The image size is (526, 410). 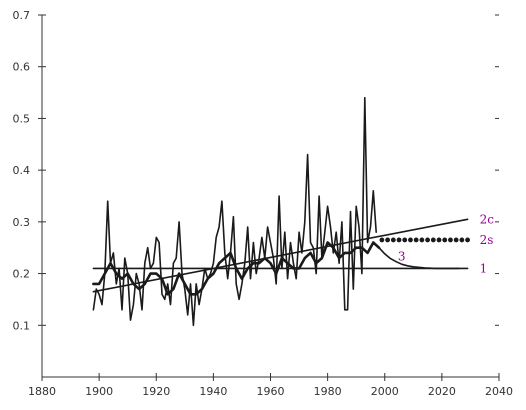 What do you see at coordinates (328, 391) in the screenshot?
I see `x-tick-label: 1980` at bounding box center [328, 391].